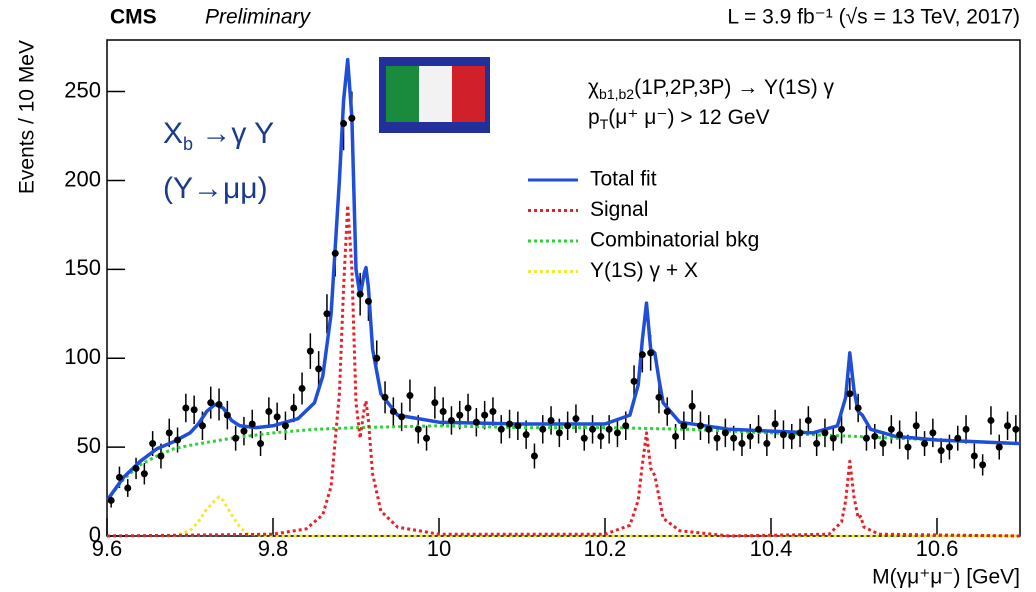 The image size is (1036, 592). I want to click on x-tick-label: 10, so click(439, 548).